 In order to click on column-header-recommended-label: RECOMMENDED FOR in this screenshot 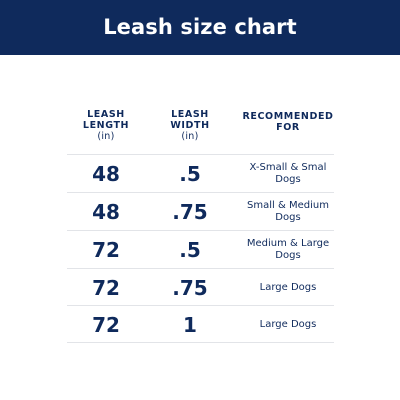, I will do `click(288, 122)`.